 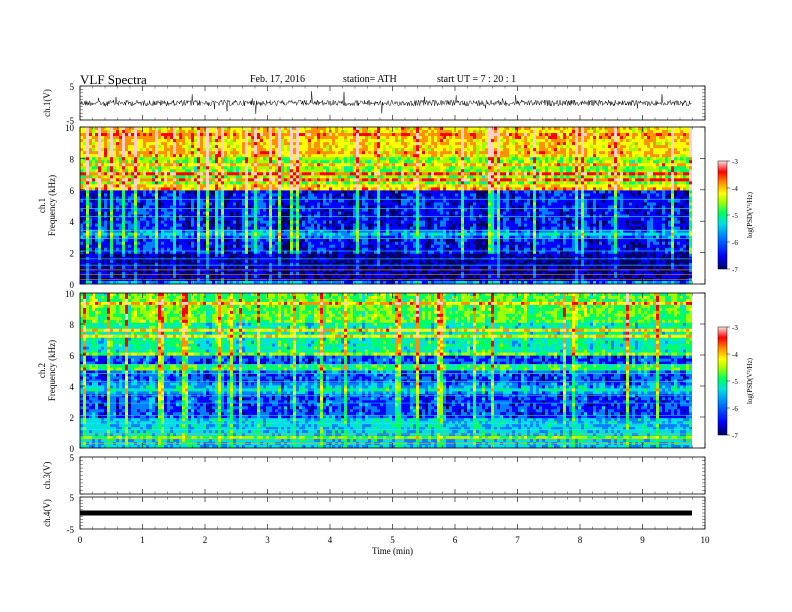 I want to click on ch4-waveform-trace, so click(x=386, y=513).